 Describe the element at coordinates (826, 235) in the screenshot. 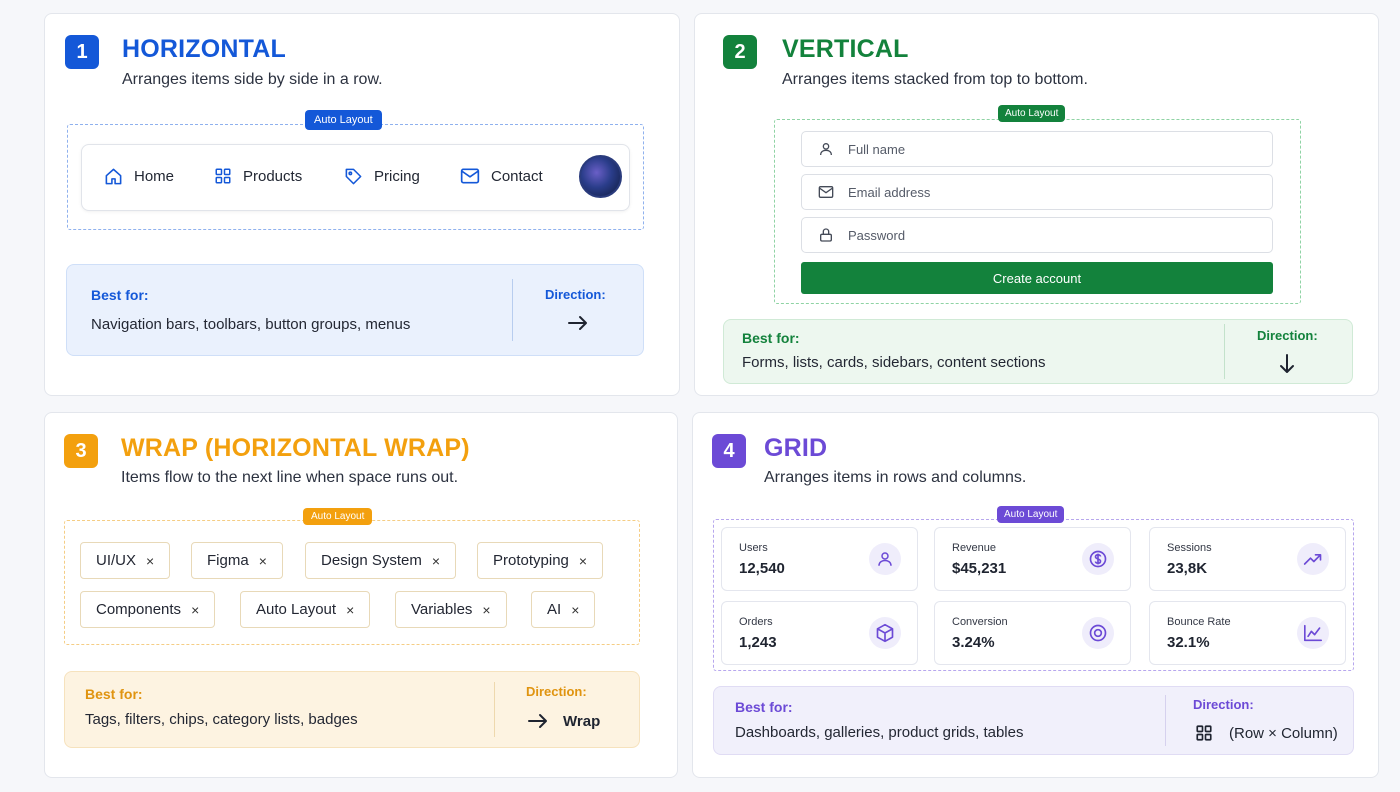

I see `lock-icon` at that location.